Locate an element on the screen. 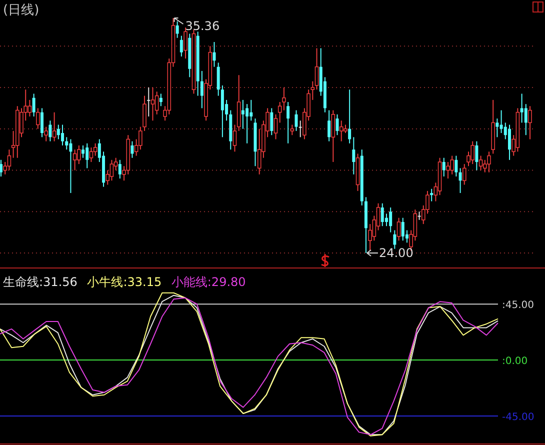  series-label: 小牛线:33.15 is located at coordinates (124, 282).